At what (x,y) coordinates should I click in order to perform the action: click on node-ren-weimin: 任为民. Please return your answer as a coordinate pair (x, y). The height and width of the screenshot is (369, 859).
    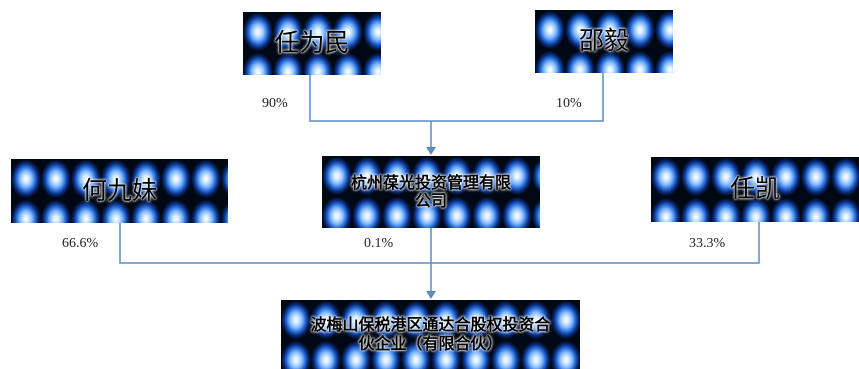
    Looking at the image, I should click on (312, 43).